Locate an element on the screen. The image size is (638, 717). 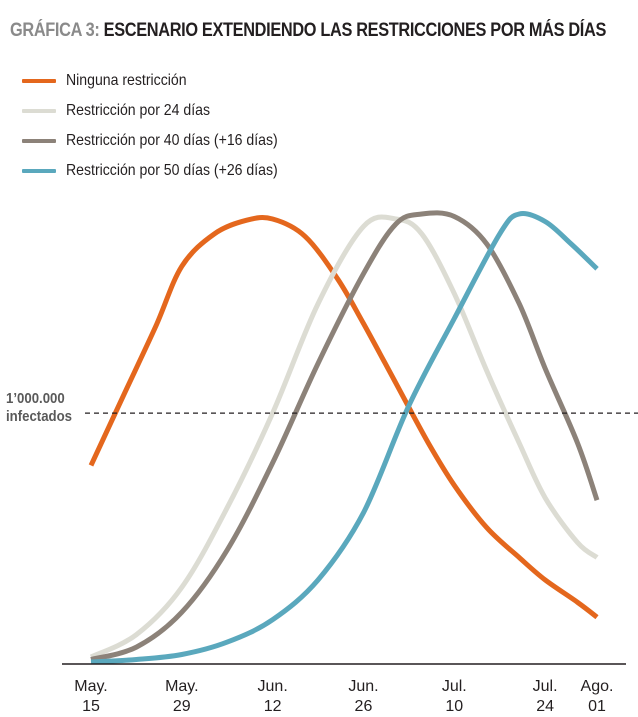
x-tick-day: 10 is located at coordinates (454, 706).